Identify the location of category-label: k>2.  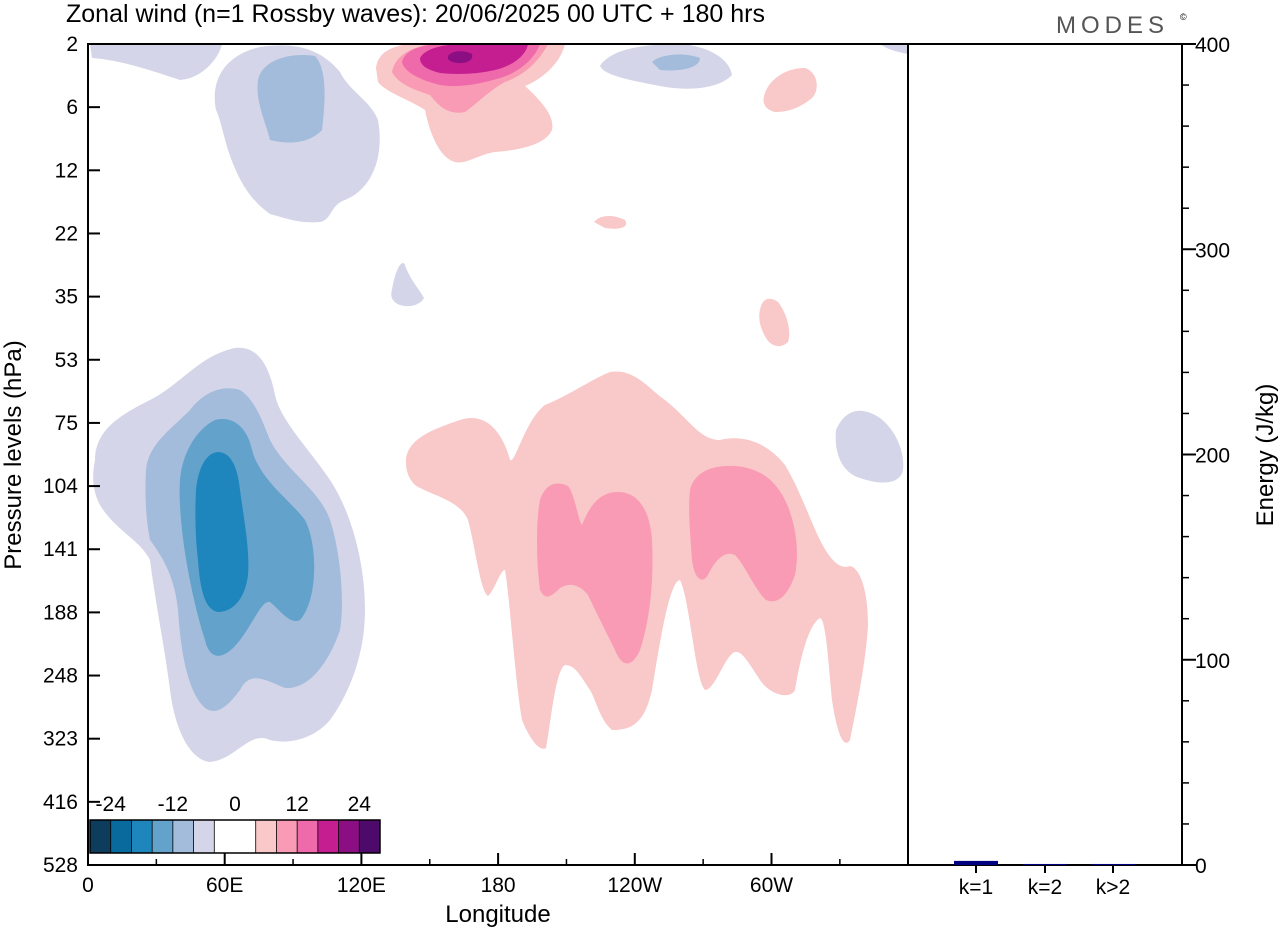
(1113, 887).